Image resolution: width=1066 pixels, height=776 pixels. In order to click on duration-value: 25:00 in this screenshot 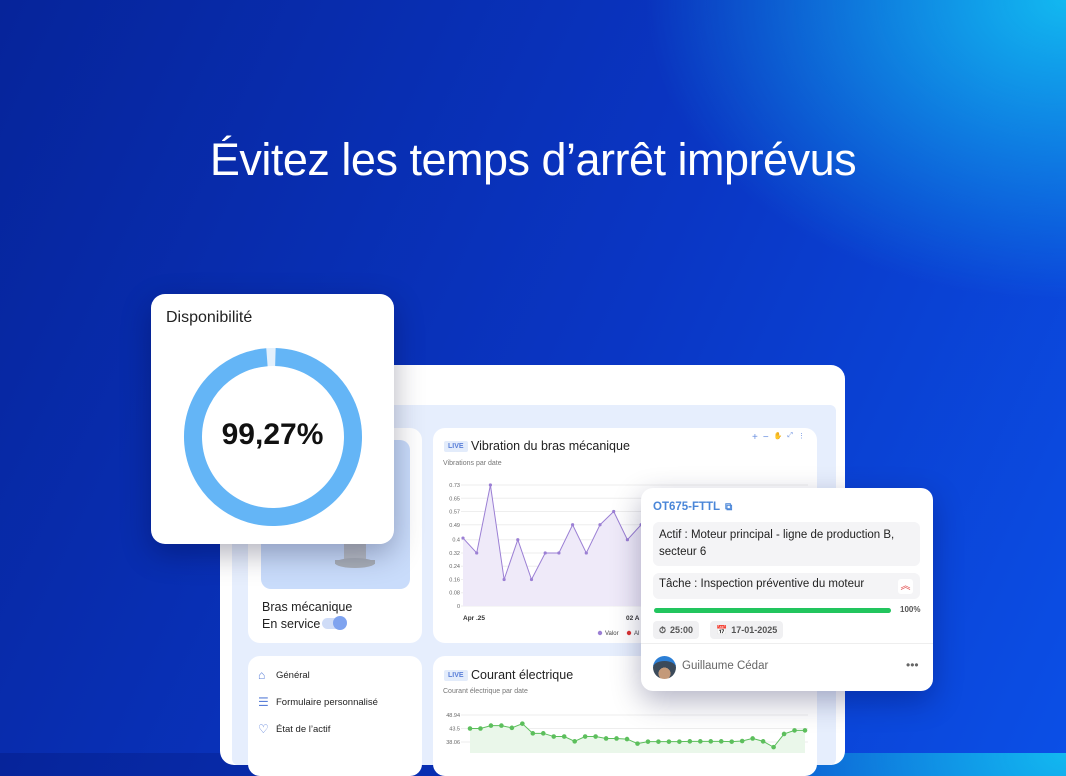, I will do `click(682, 630)`.